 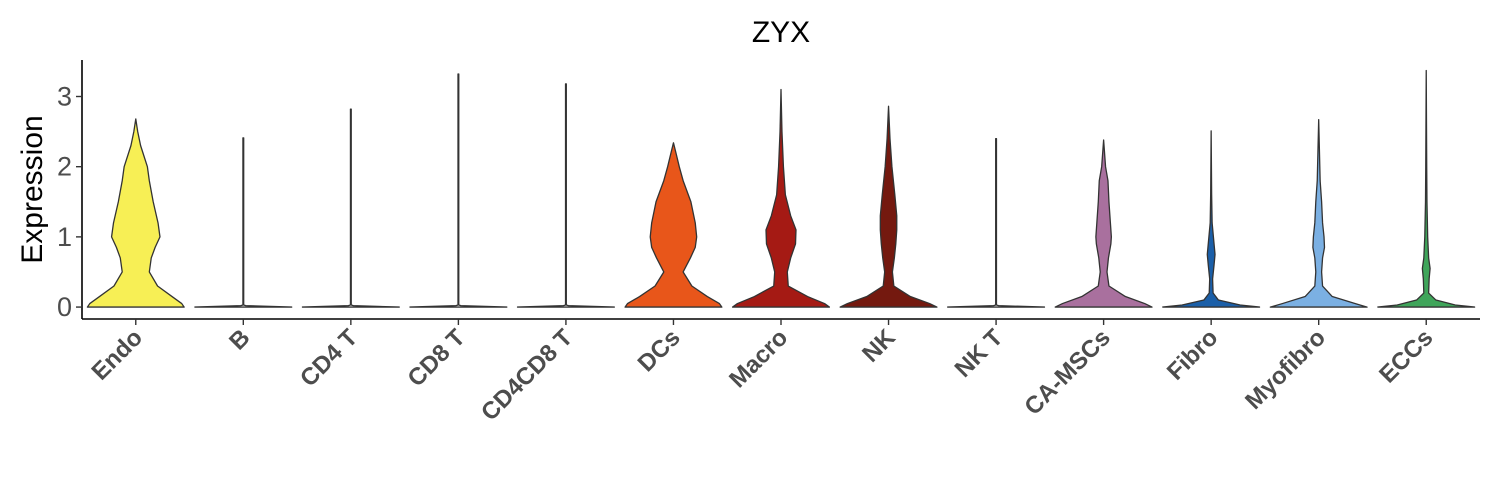 I want to click on x-tick-label: Fibro, so click(x=1193, y=355).